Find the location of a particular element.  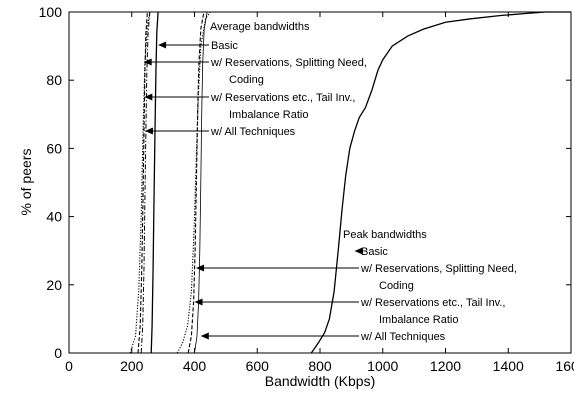

x-axis-title: Bandwidth (Kbps) is located at coordinates (320, 381).